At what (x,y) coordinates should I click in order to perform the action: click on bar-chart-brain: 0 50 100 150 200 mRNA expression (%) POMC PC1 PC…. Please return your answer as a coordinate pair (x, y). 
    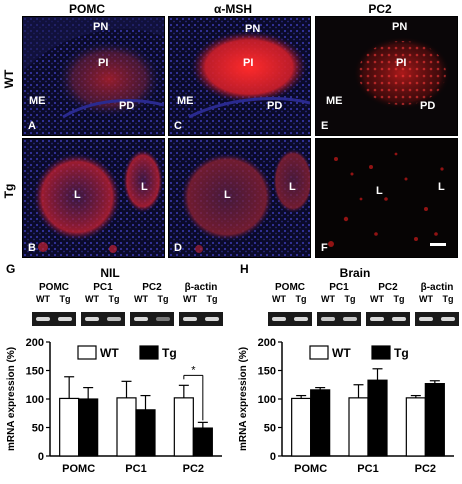
    Looking at the image, I should click on (346, 406).